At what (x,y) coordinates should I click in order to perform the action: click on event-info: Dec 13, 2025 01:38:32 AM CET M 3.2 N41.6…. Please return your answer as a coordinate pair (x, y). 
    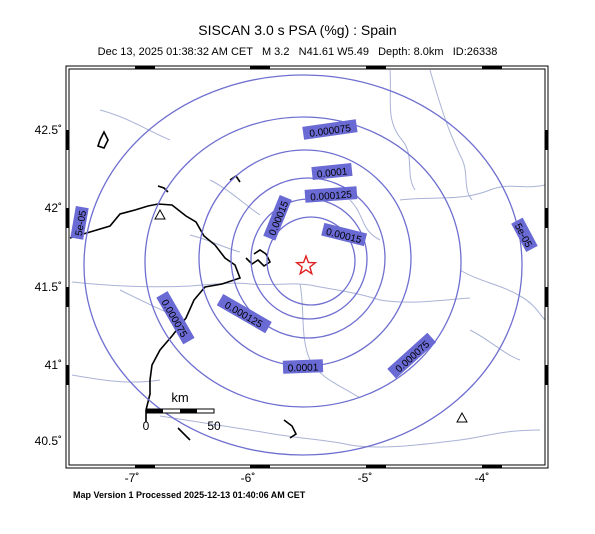
    Looking at the image, I should click on (297, 52).